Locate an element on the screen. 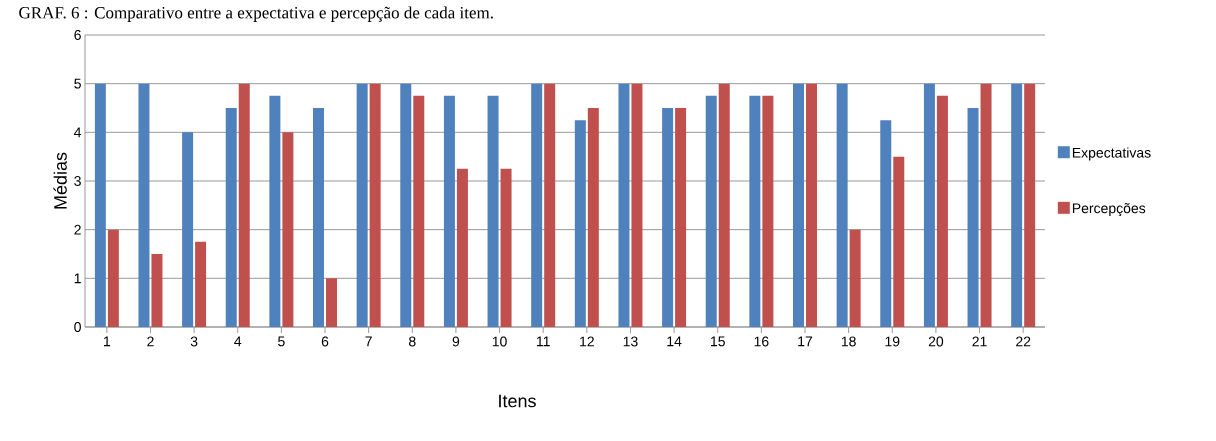 This screenshot has width=1216, height=441. y-tick-label: 3 is located at coordinates (77, 181).